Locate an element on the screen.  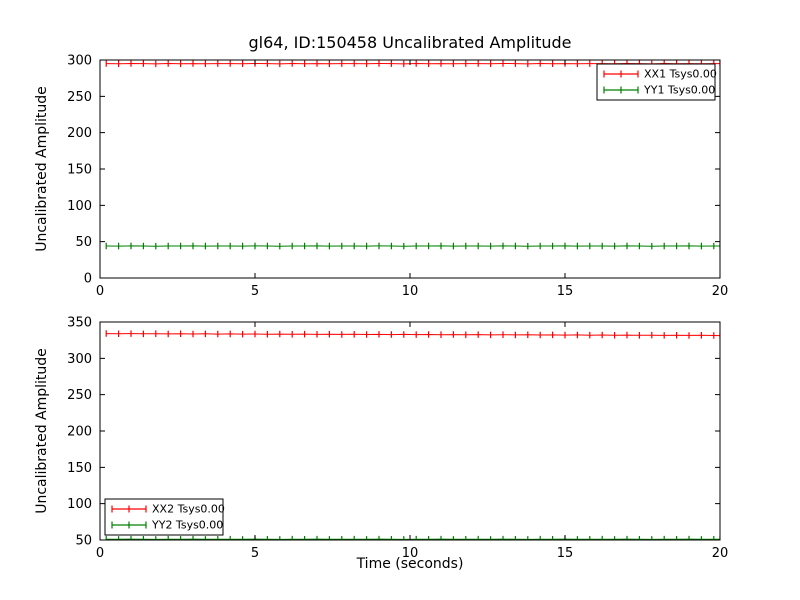
legend-entry-label: YY1 Tsys0.00 is located at coordinates (679, 90).